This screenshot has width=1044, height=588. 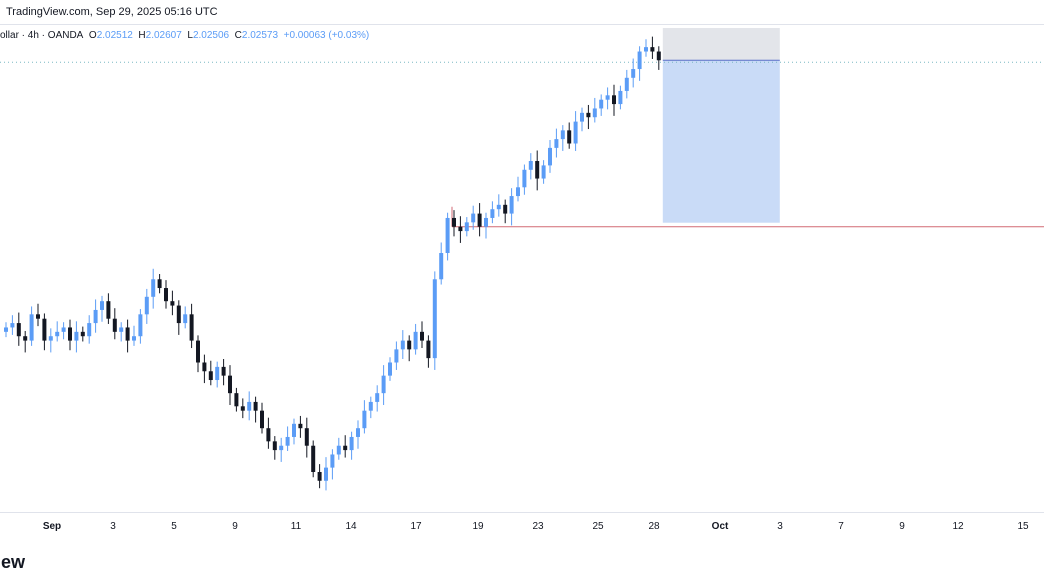 What do you see at coordinates (522, 563) in the screenshot?
I see `footer: iew` at bounding box center [522, 563].